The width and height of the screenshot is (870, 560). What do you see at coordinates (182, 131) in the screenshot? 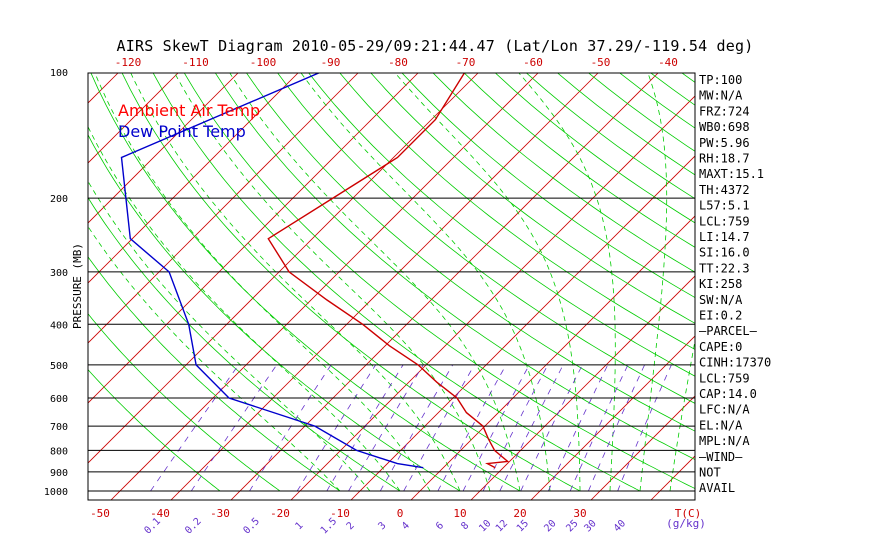
I see `legend-entry: Dew Point Temp` at bounding box center [182, 131].